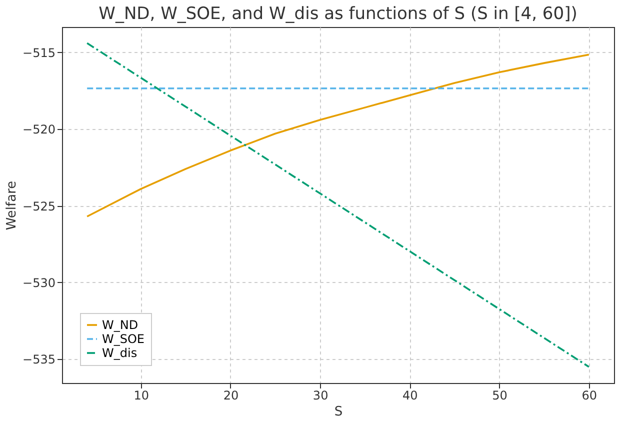  What do you see at coordinates (231, 395) in the screenshot?
I see `x-tick-label: 20` at bounding box center [231, 395].